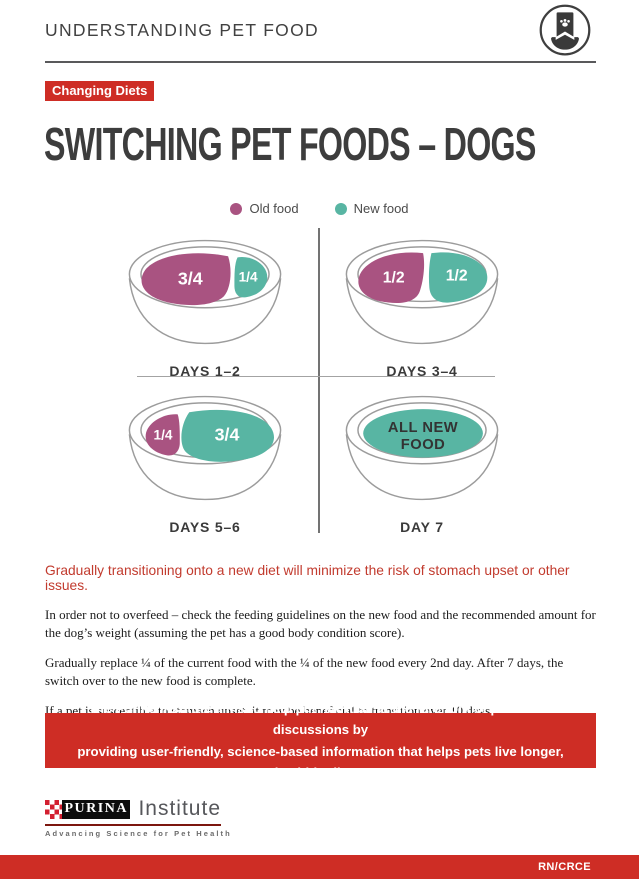 Image resolution: width=639 pixels, height=879 pixels. I want to click on footer-code: RN/CRCE, so click(564, 867).